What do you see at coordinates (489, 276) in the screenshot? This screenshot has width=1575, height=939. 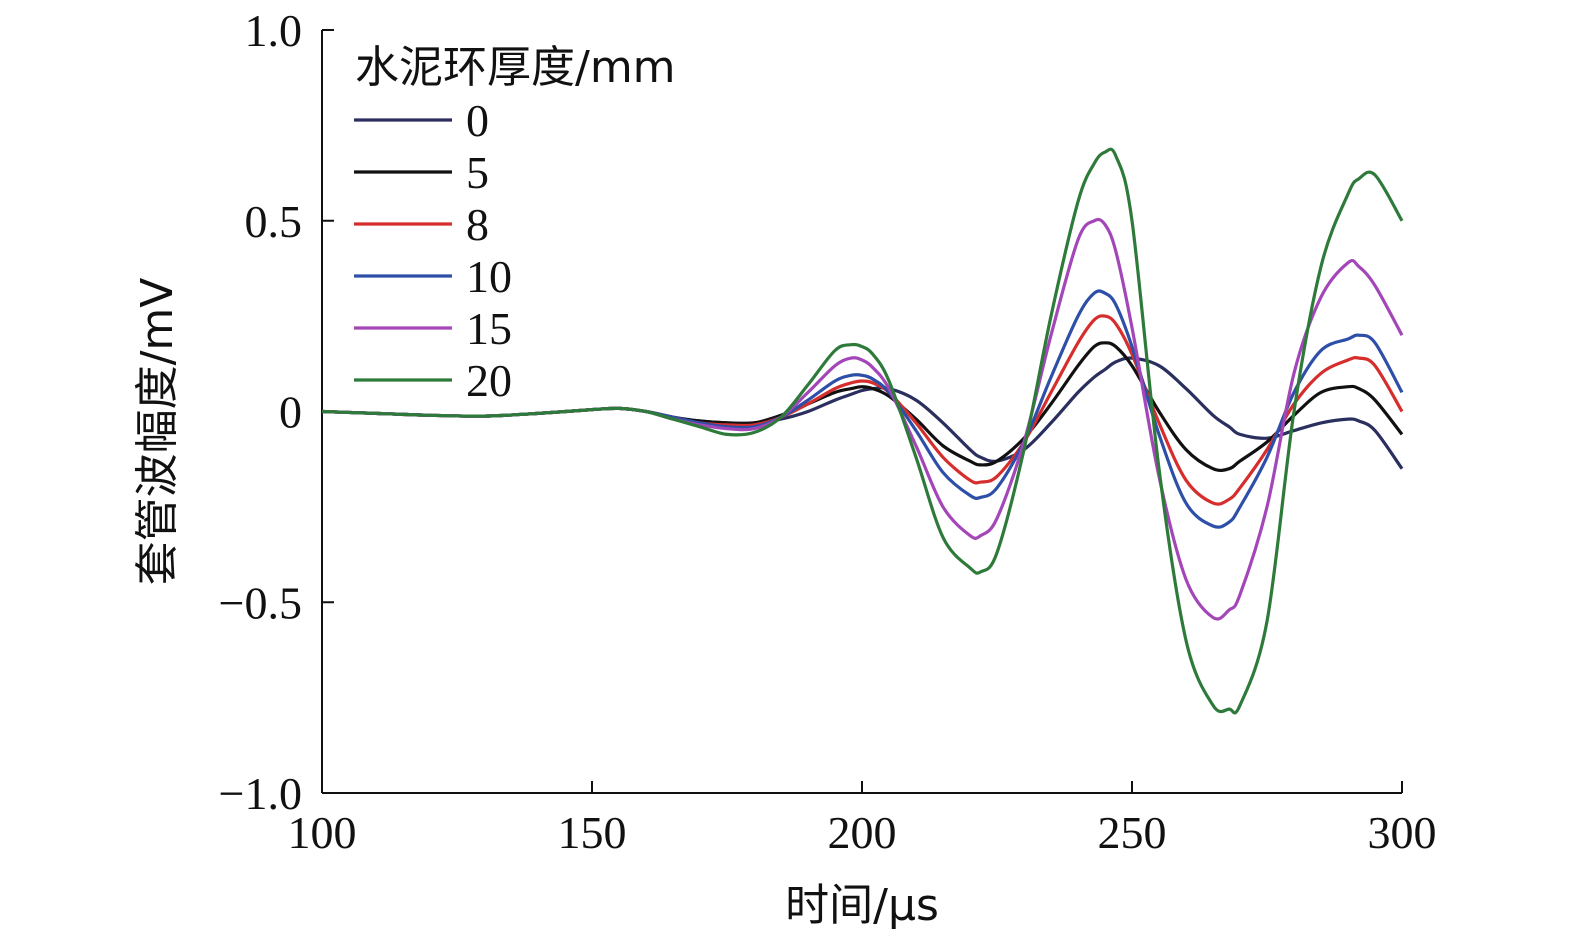 I see `legend-label-10: 10` at bounding box center [489, 276].